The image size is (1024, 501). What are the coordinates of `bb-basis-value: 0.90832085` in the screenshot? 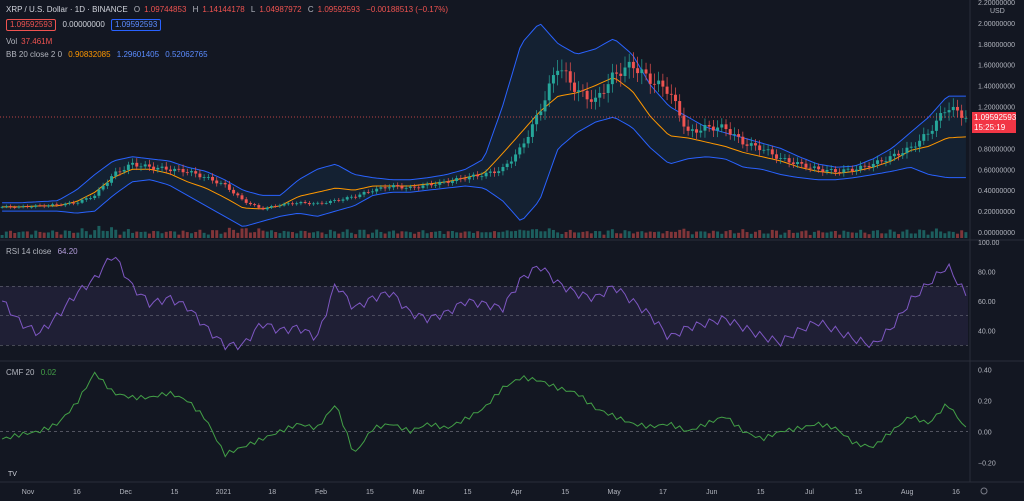 It's located at (89, 54).